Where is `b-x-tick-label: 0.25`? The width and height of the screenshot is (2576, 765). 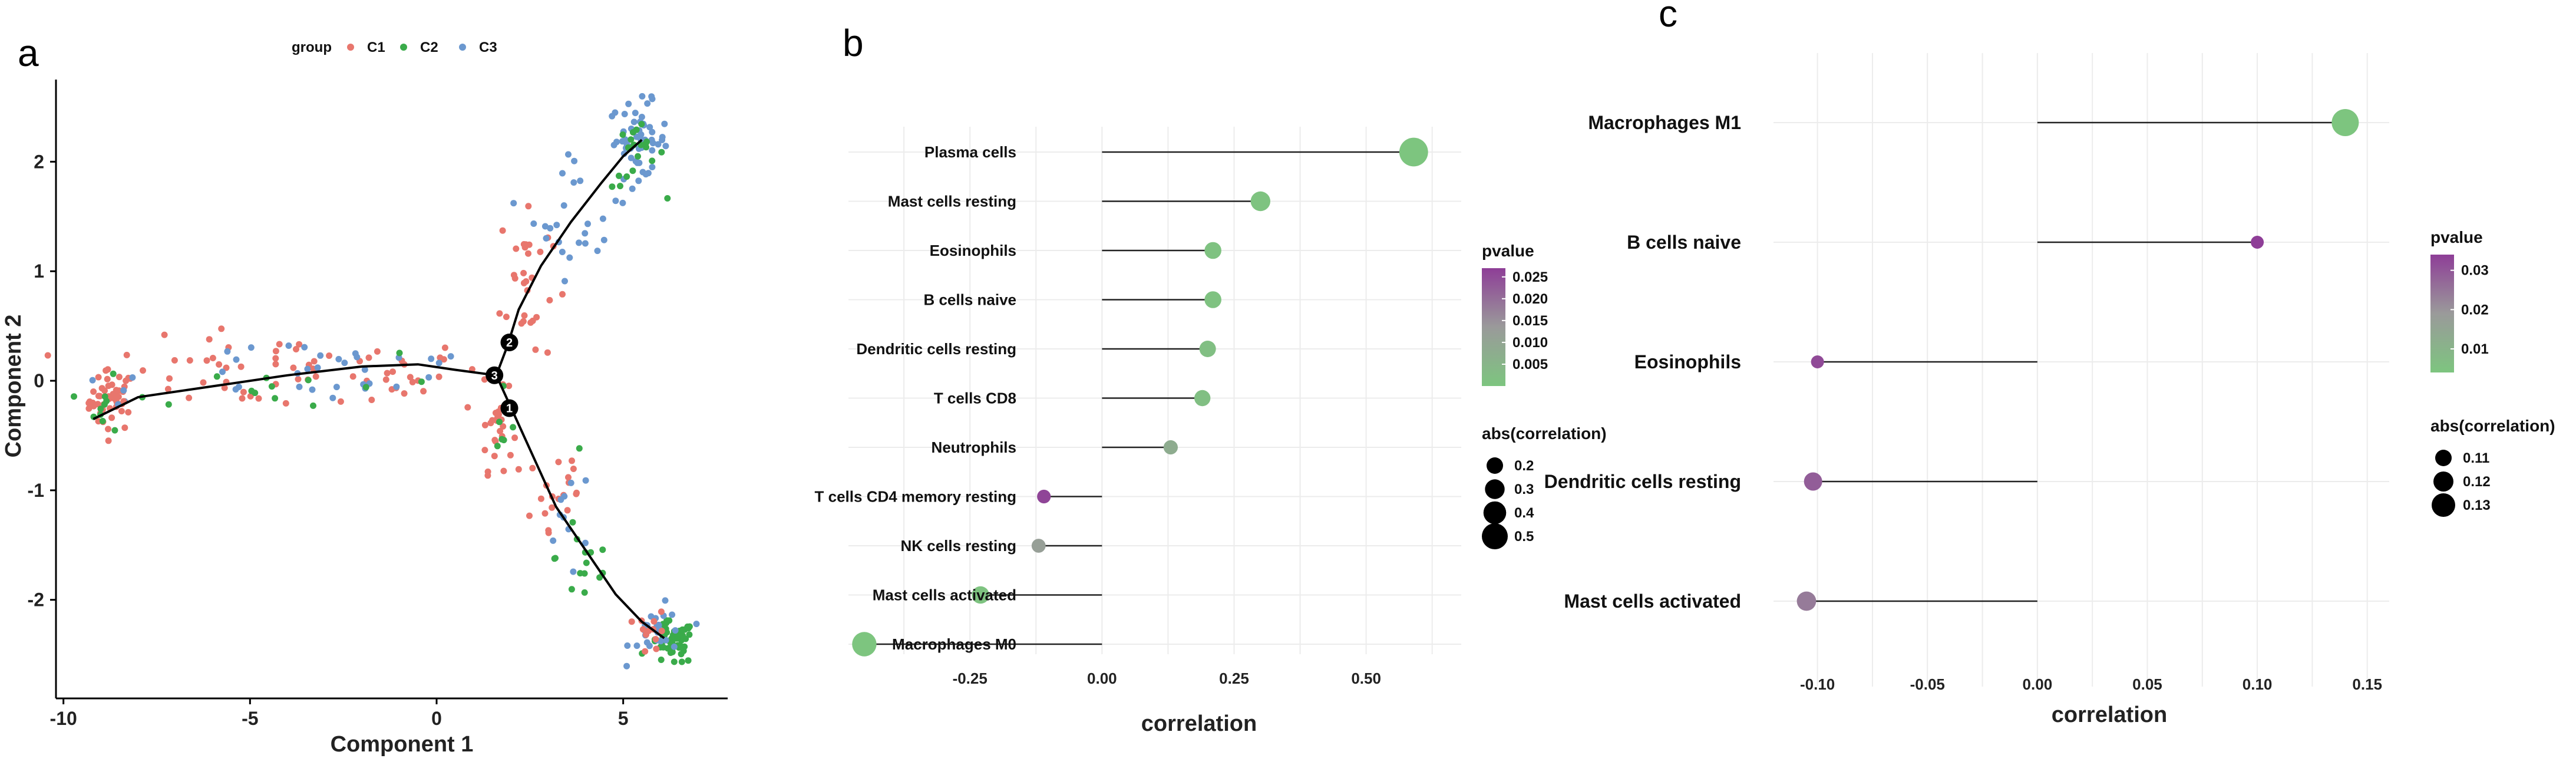
b-x-tick-label: 0.25 is located at coordinates (1234, 678).